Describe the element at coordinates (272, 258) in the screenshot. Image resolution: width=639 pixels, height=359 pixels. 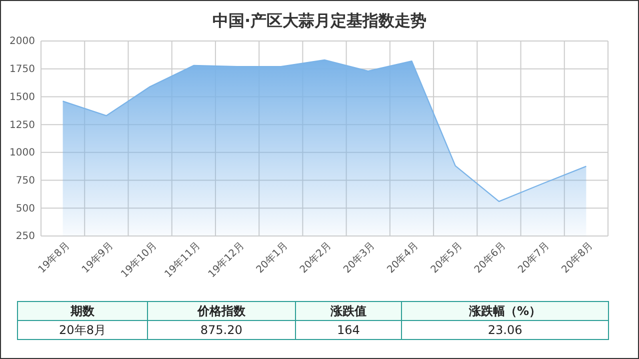
I see `x-tick-label: 20年1月` at that location.